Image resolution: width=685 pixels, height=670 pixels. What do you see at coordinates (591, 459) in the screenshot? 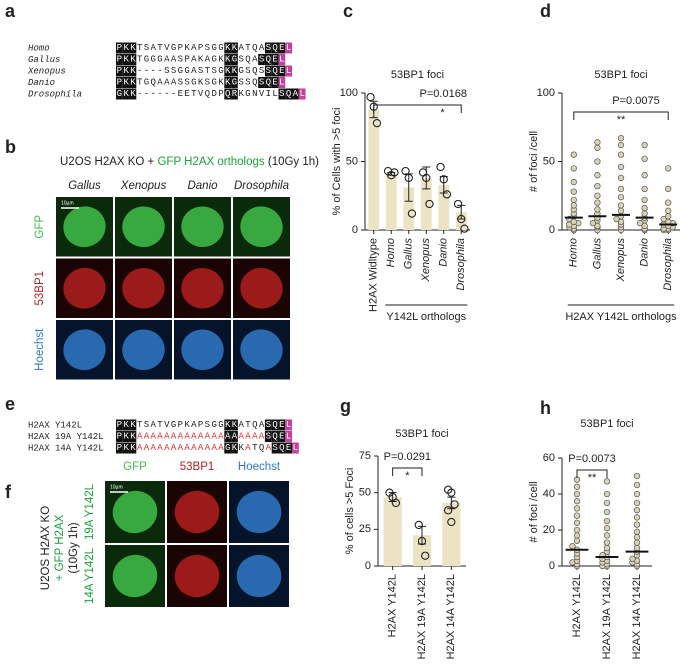
I see `p-value: P=0.0073` at bounding box center [591, 459].